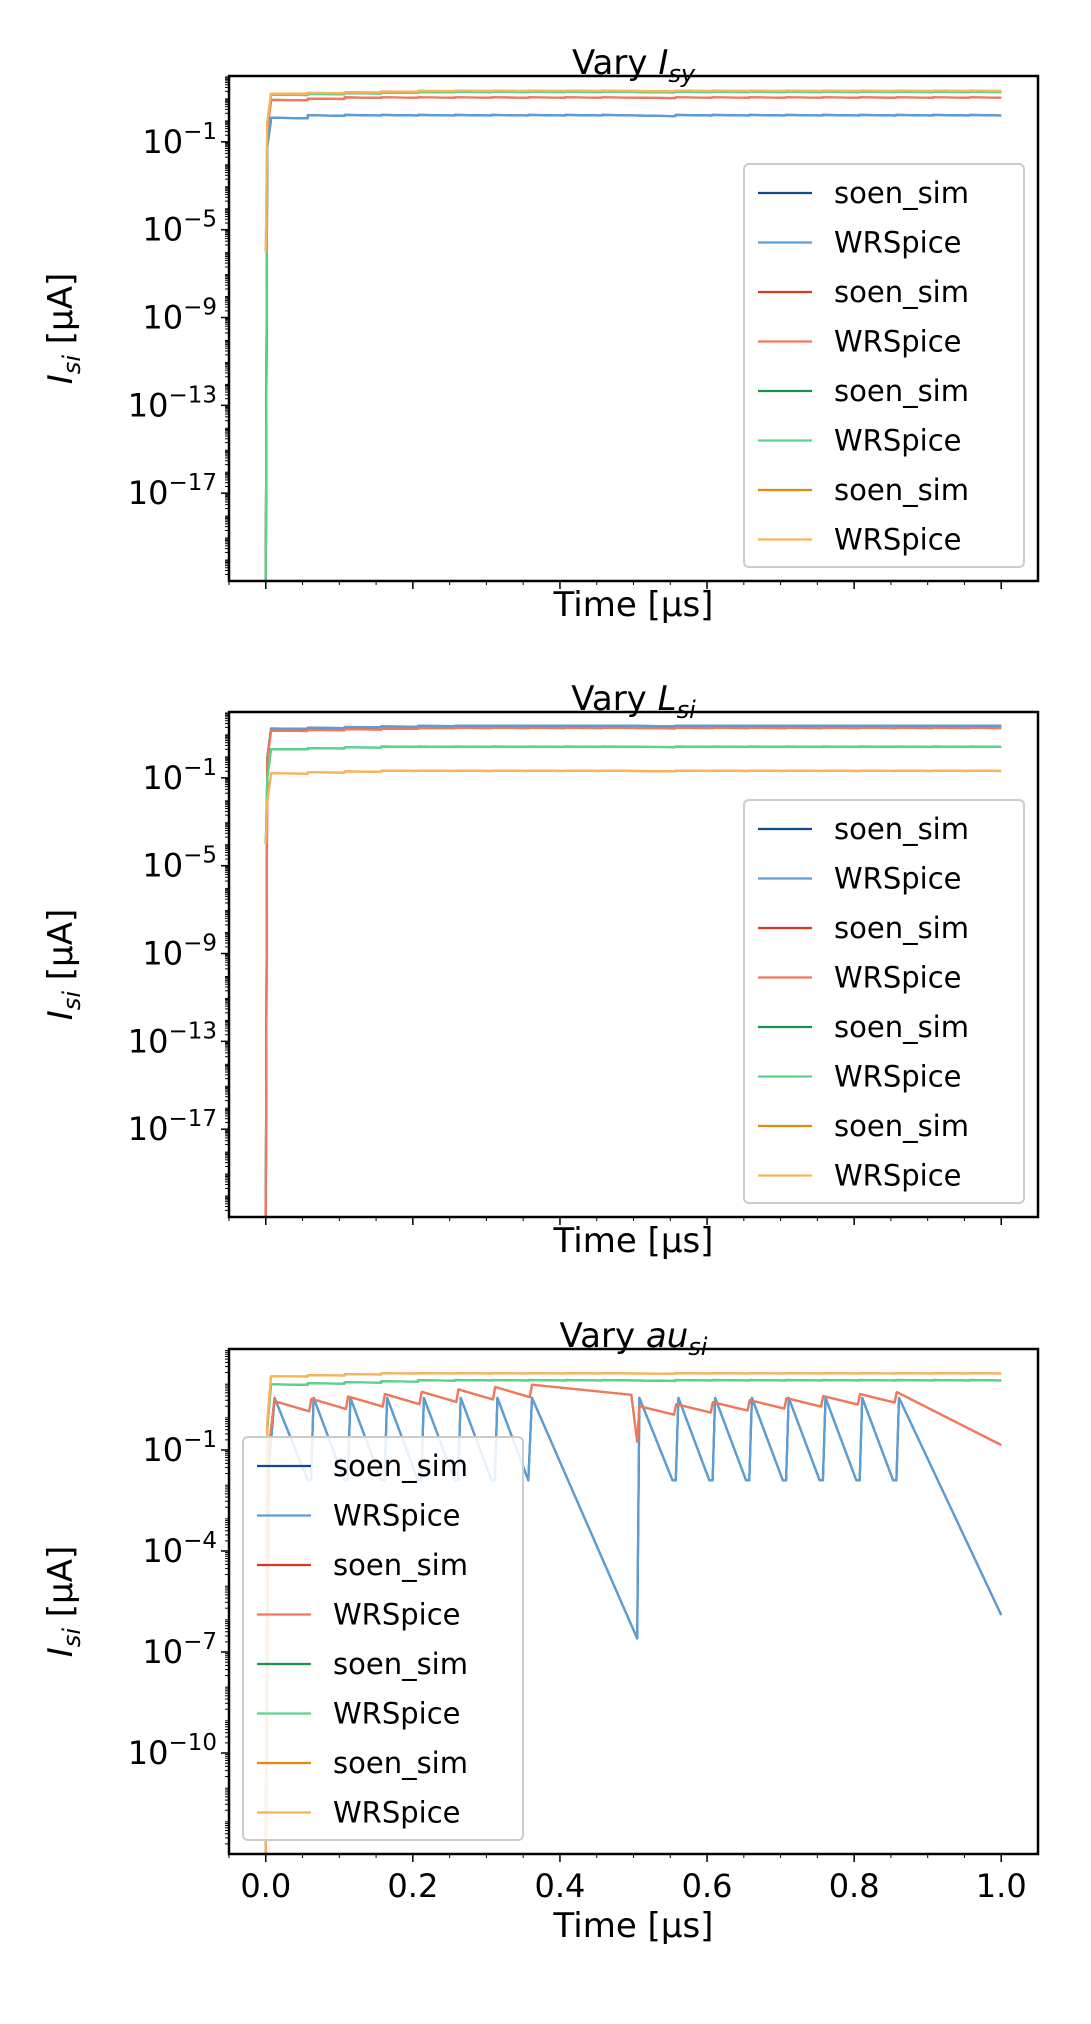 The image size is (1091, 2024). Describe the element at coordinates (560, 1886) in the screenshot. I see `x-tick-label: 0.4` at that location.